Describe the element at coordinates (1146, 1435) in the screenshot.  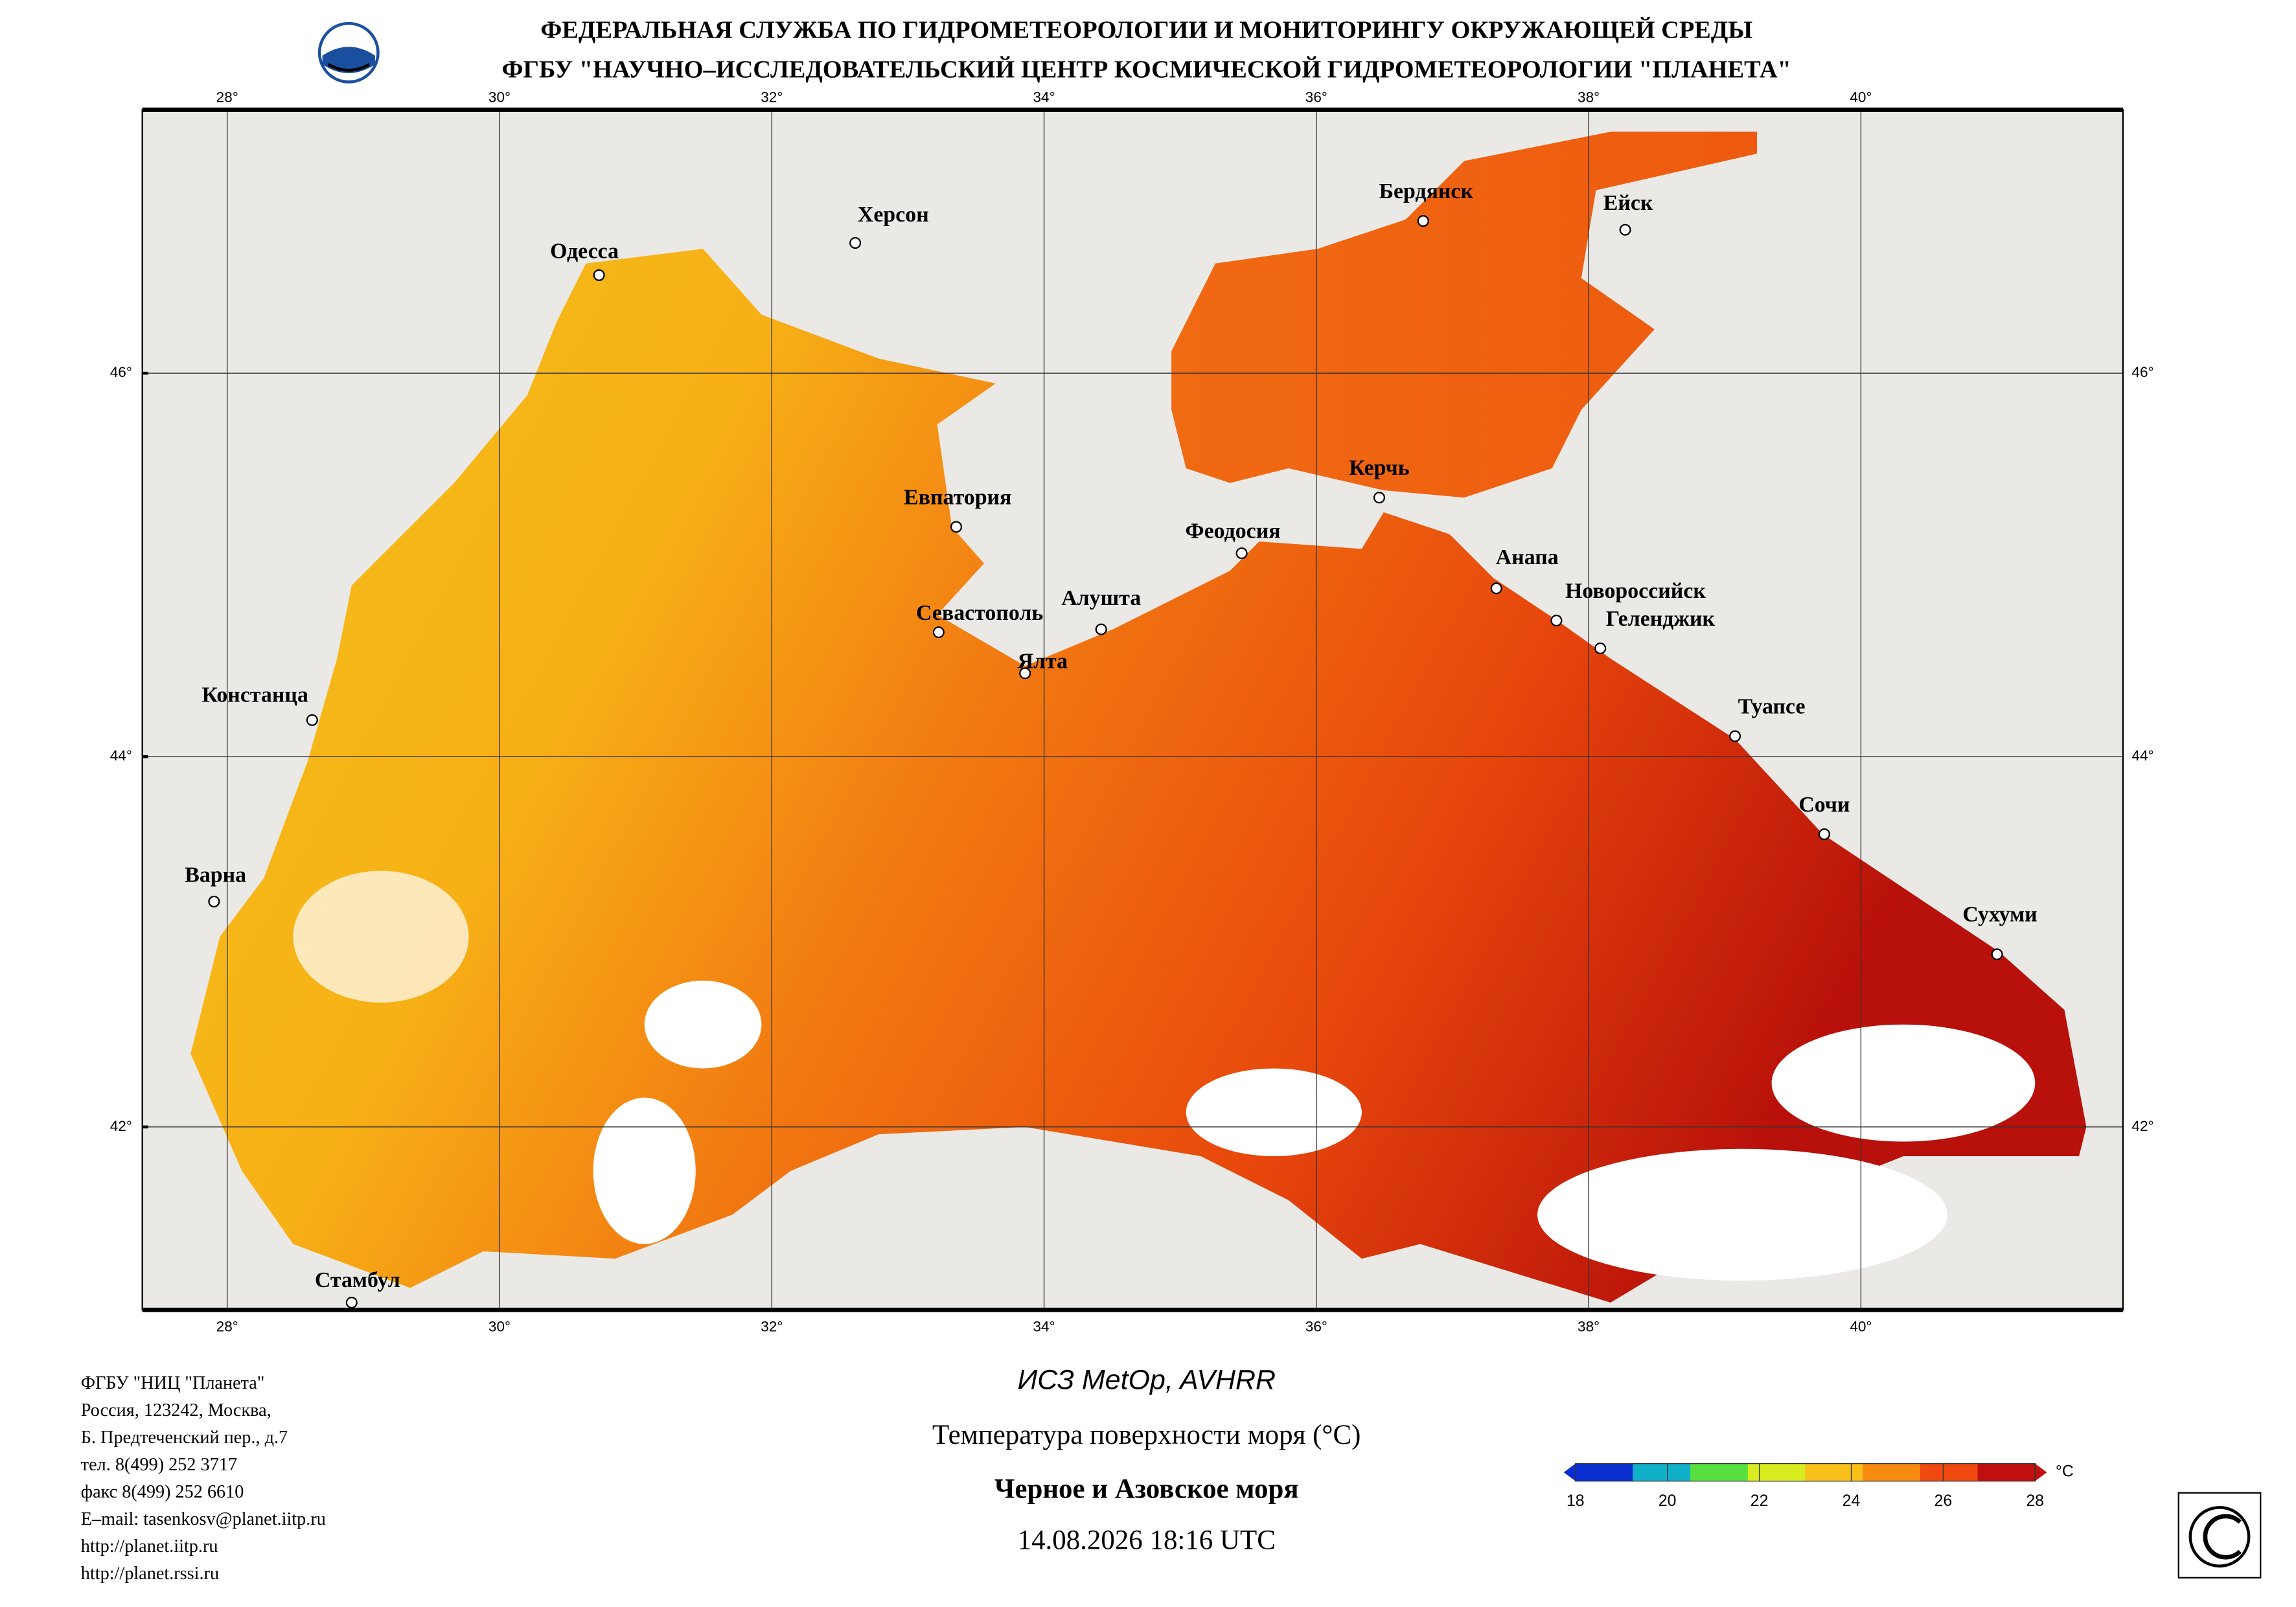
I see `parameter: Температура поверхности моря (°C)` at that location.